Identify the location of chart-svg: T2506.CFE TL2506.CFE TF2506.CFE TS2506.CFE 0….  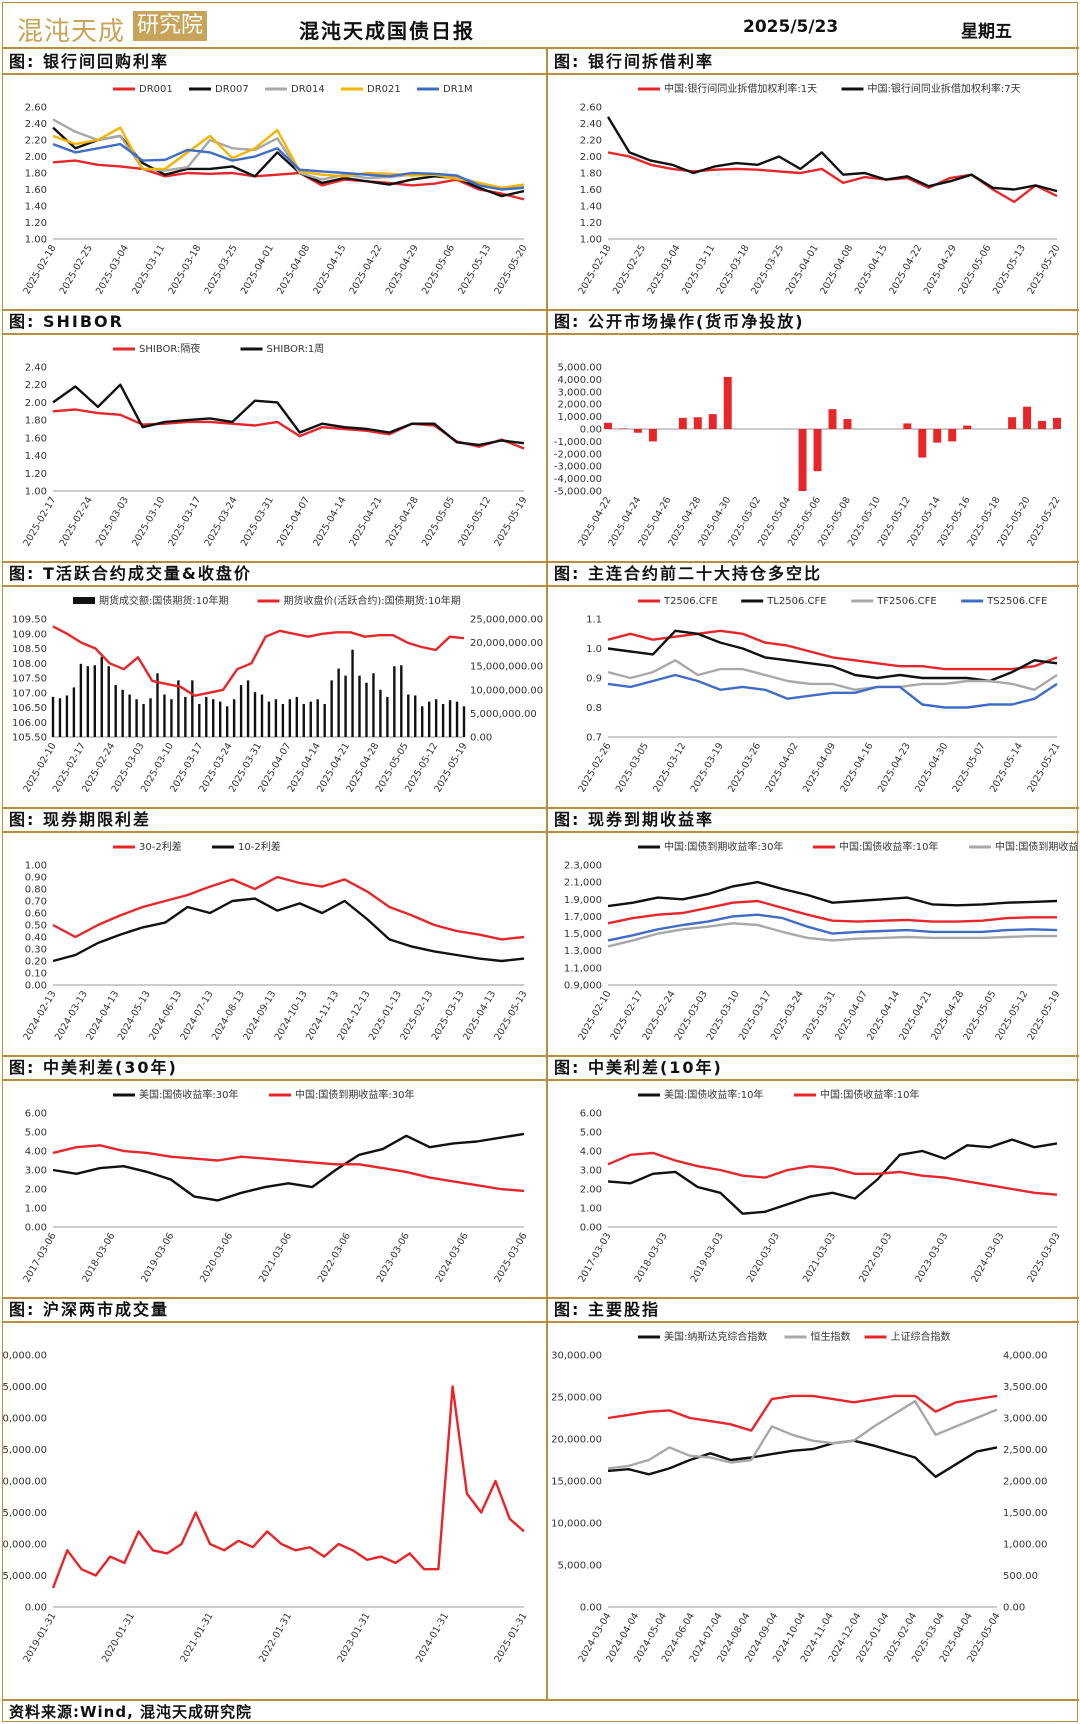
(819, 695).